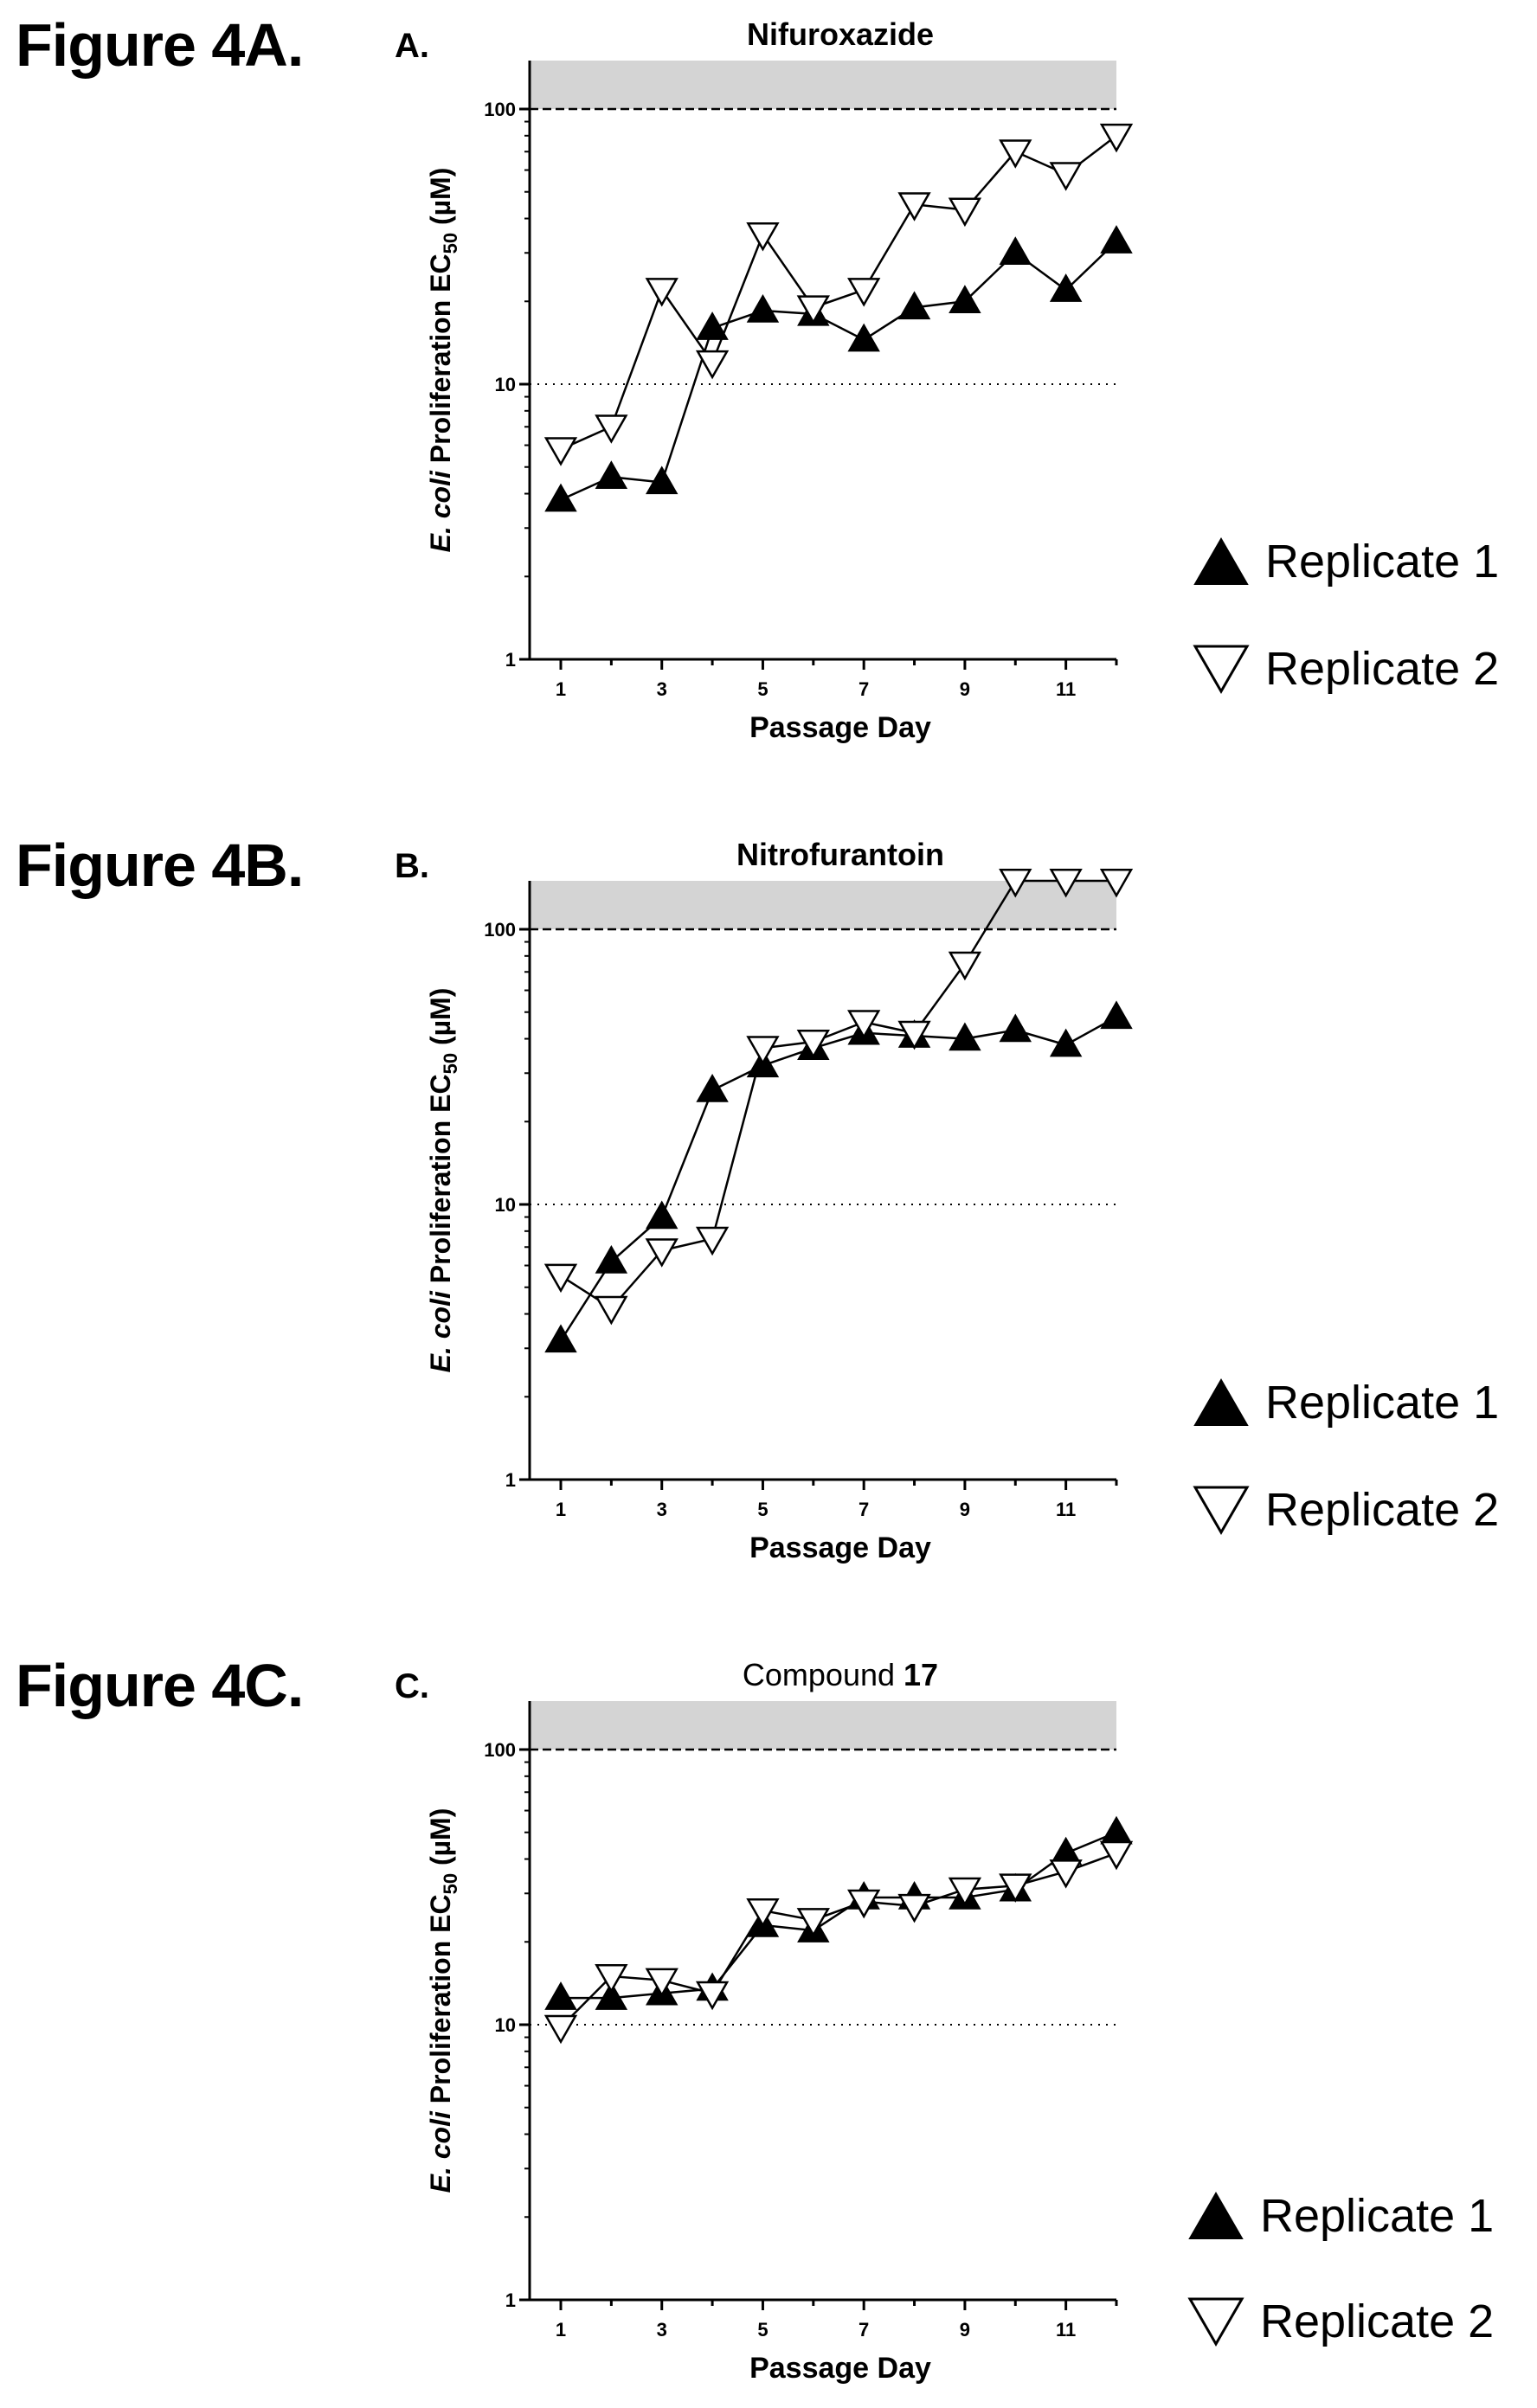  What do you see at coordinates (1216, 2215) in the screenshot?
I see `triangle-up-filled-icon` at bounding box center [1216, 2215].